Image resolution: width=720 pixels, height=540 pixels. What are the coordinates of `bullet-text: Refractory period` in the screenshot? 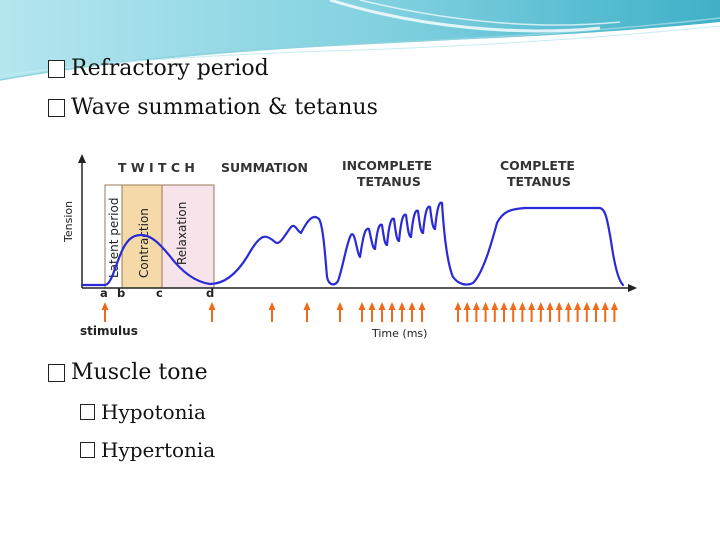 It's located at (170, 68).